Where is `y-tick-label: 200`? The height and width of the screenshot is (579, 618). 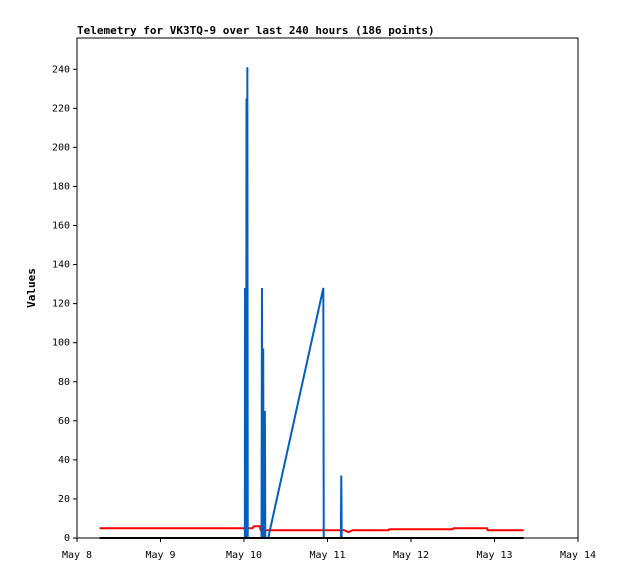 y-tick-label: 200 is located at coordinates (61, 147).